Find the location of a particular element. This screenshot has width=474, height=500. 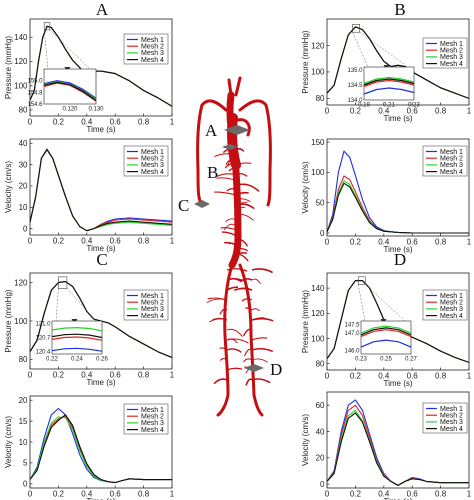

inset-x-tick-label: 0.21 is located at coordinates (389, 106).